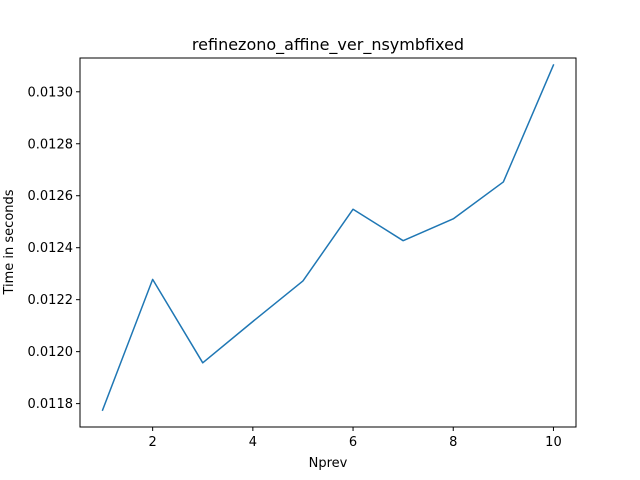  I want to click on y-tick-label: 0.0124, so click(51, 248).